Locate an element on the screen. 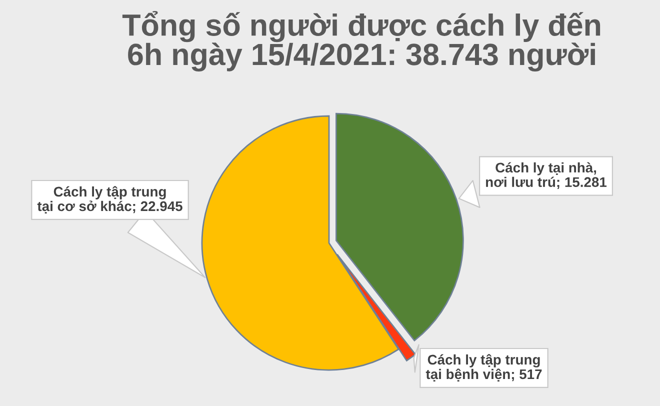 This screenshot has height=406, width=660. slice-label: Cách ly tại nhà, nơi lưu trú; 15.281 is located at coordinates (546, 176).